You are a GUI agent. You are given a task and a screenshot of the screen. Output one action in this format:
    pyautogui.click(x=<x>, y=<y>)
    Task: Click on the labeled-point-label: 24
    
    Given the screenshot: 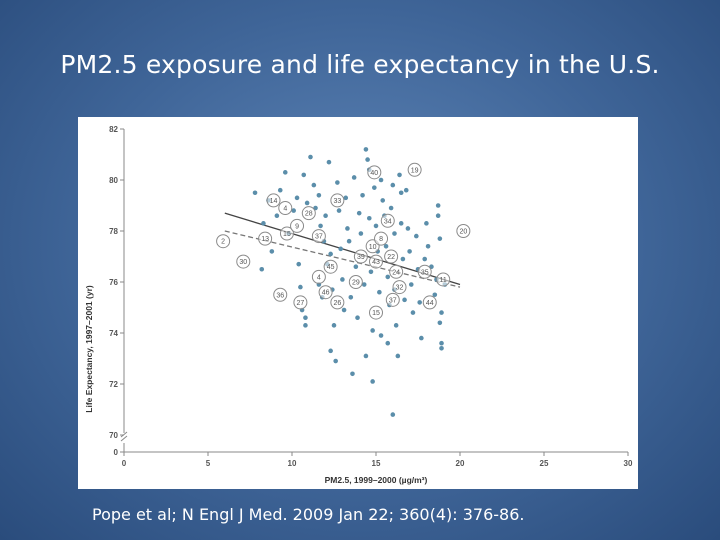 What is the action you would take?
    pyautogui.click(x=396, y=272)
    